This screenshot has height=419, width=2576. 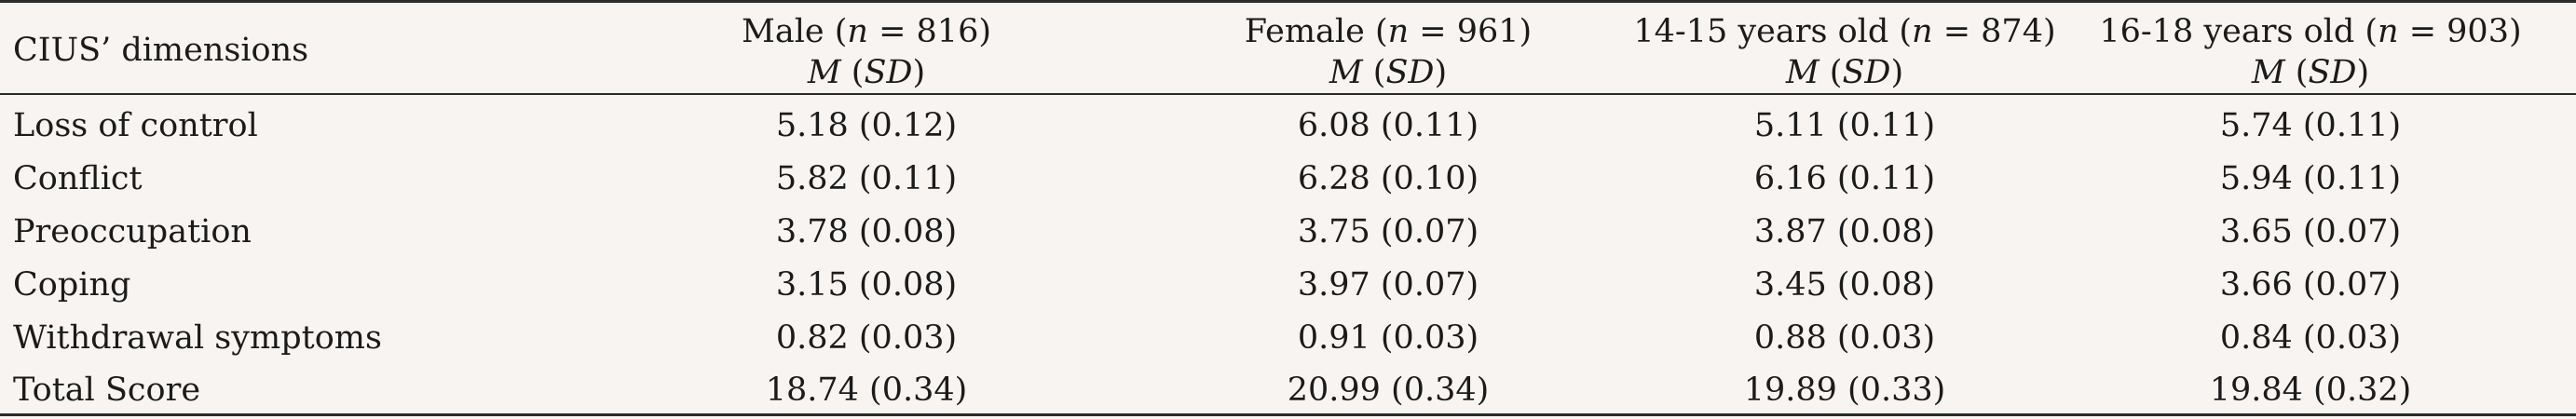 I want to click on column-header-female: Female (n = 961) M (SD), so click(x=1388, y=52).